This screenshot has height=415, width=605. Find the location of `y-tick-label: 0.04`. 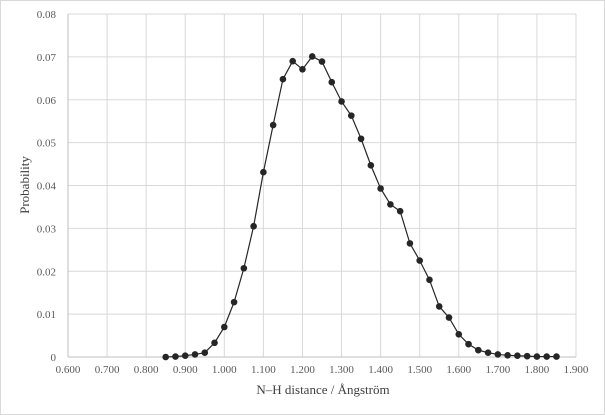

y-tick-label: 0.04 is located at coordinates (47, 187).